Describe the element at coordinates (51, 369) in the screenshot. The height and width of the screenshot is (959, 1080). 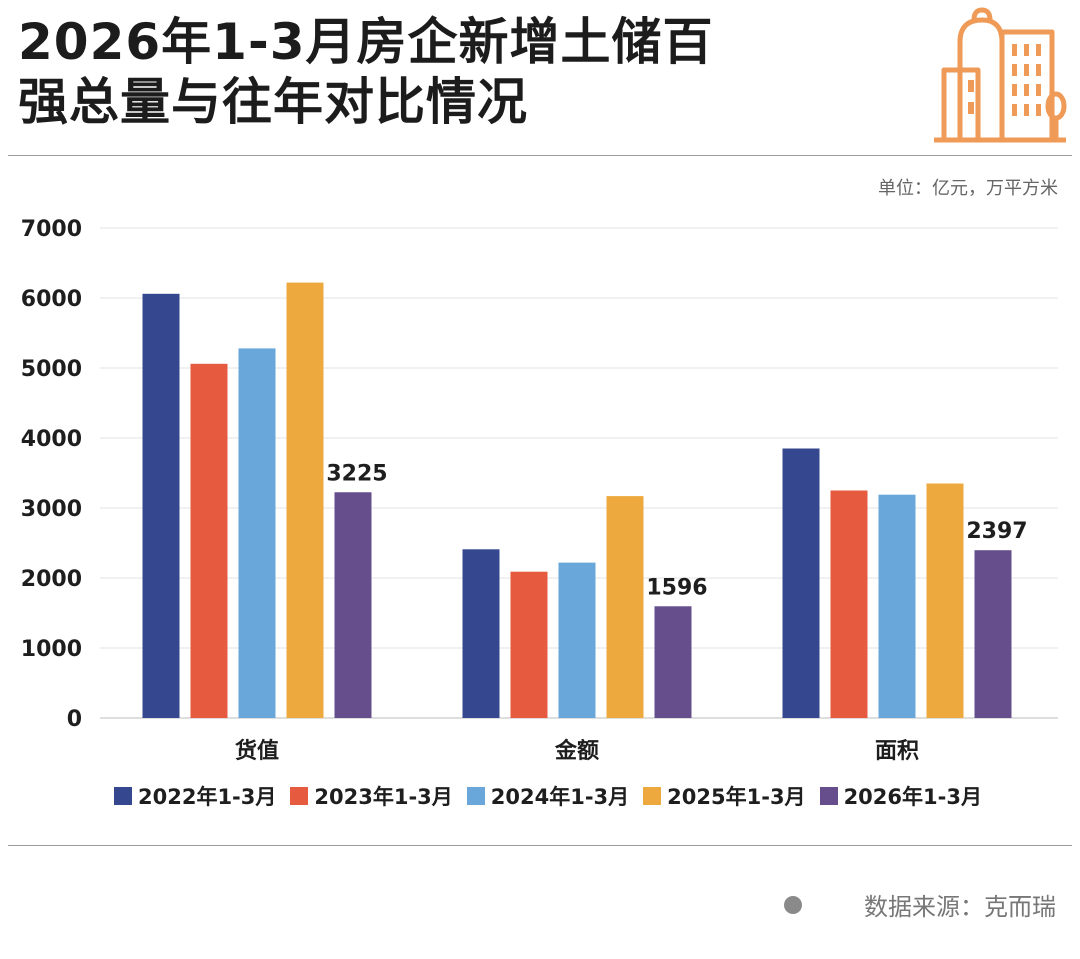
I see `y-tick-label: 5000` at that location.